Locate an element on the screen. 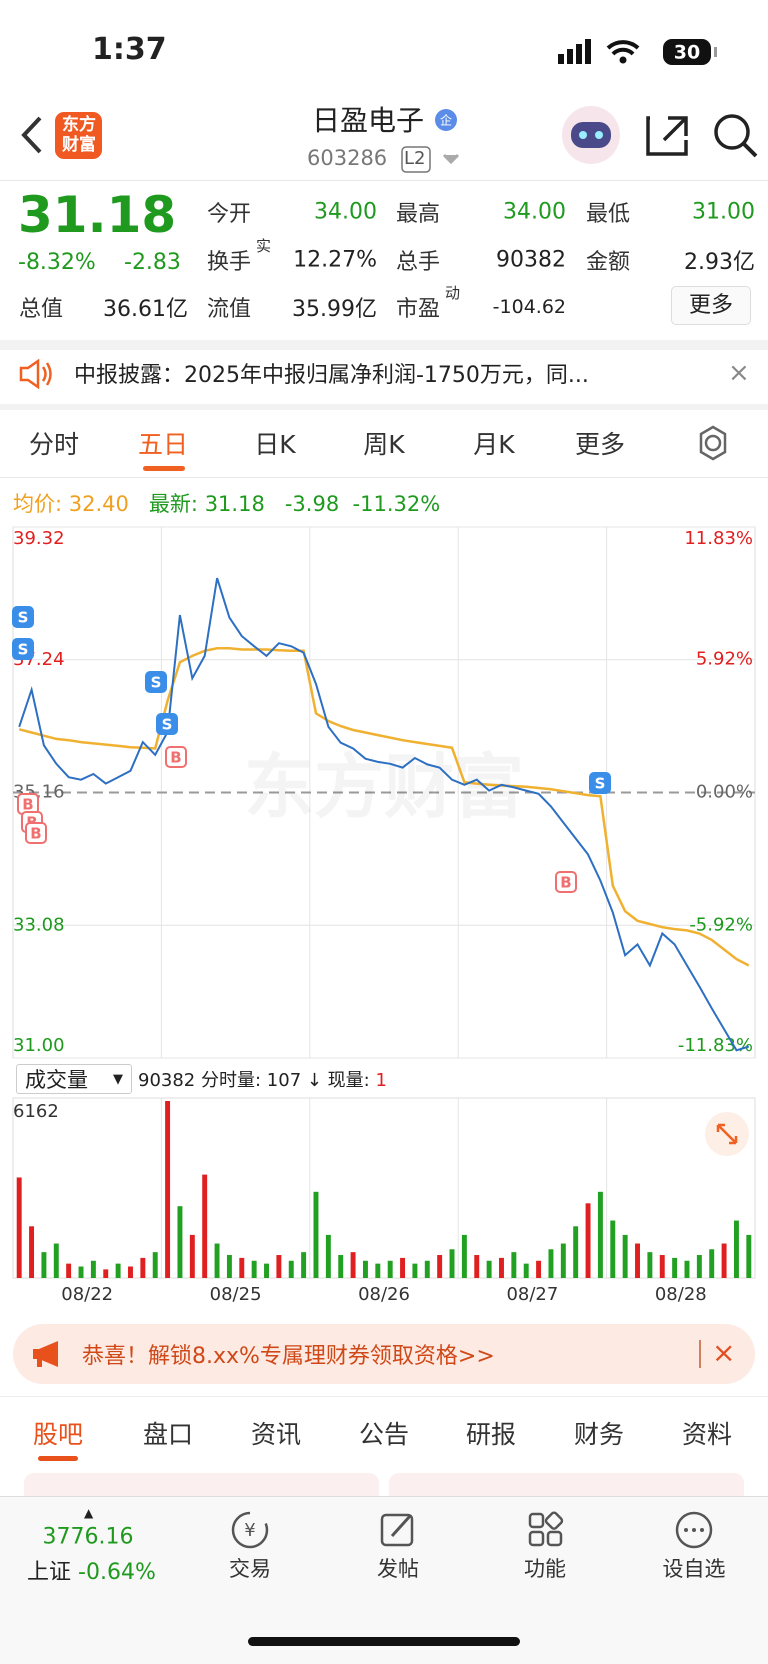 Image resolution: width=768 pixels, height=1664 pixels. x-tick-label: 08/26 is located at coordinates (384, 1294).